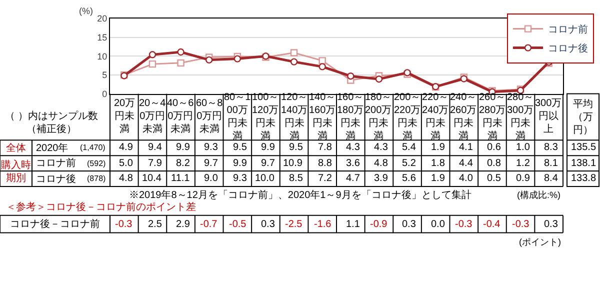  What do you see at coordinates (105, 75) in the screenshot?
I see `y-tick-label: 5` at bounding box center [105, 75].